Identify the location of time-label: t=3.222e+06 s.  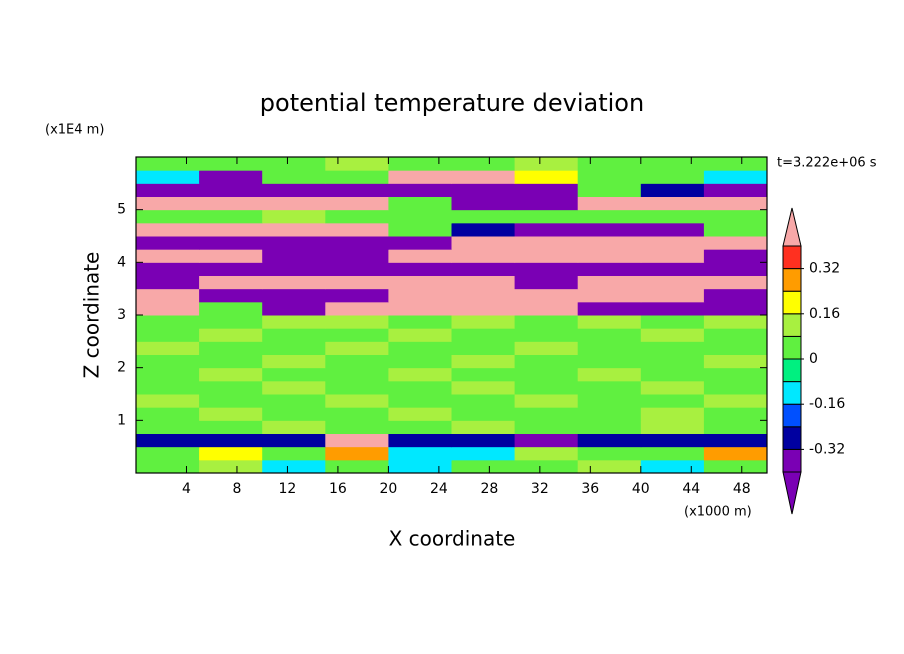
(827, 163).